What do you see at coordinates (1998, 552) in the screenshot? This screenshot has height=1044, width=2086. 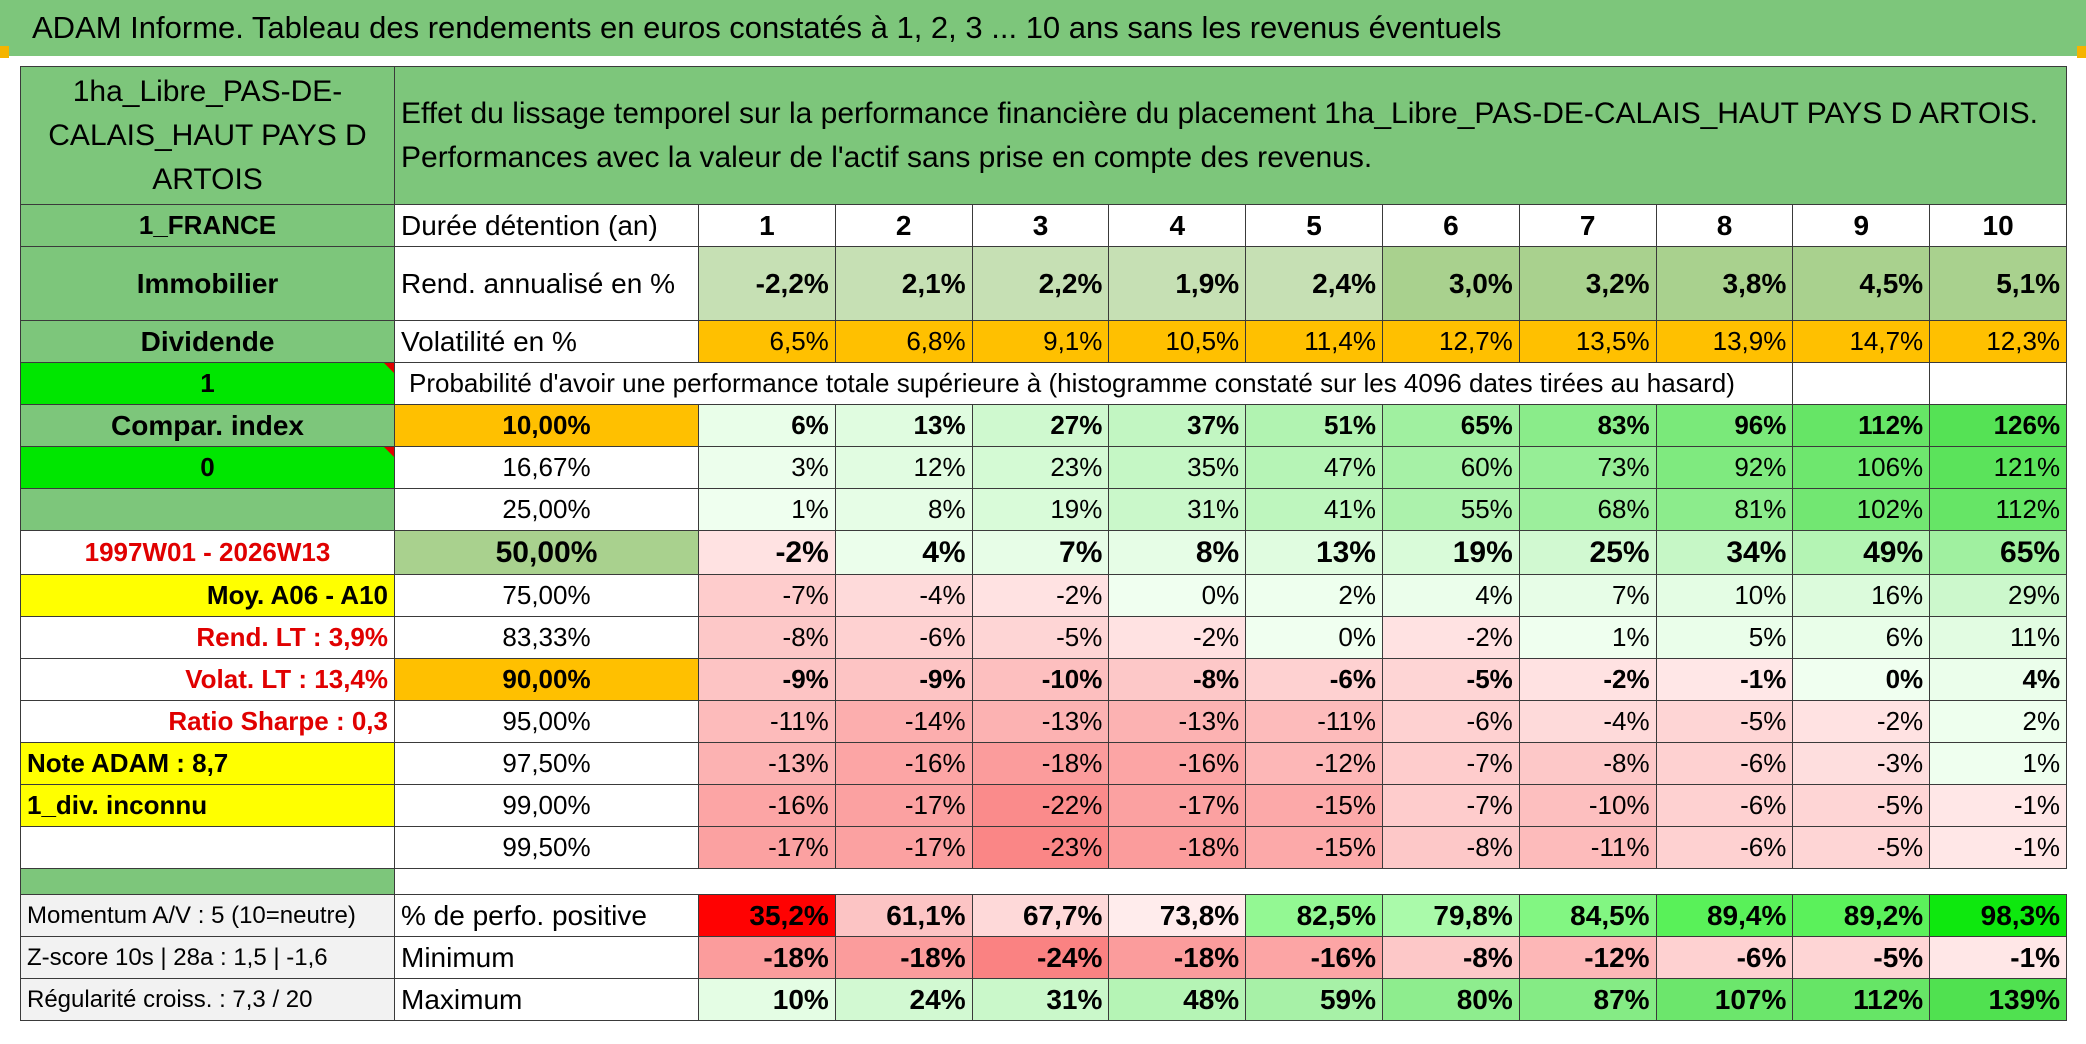 I see `percentile-value: 65%` at bounding box center [1998, 552].